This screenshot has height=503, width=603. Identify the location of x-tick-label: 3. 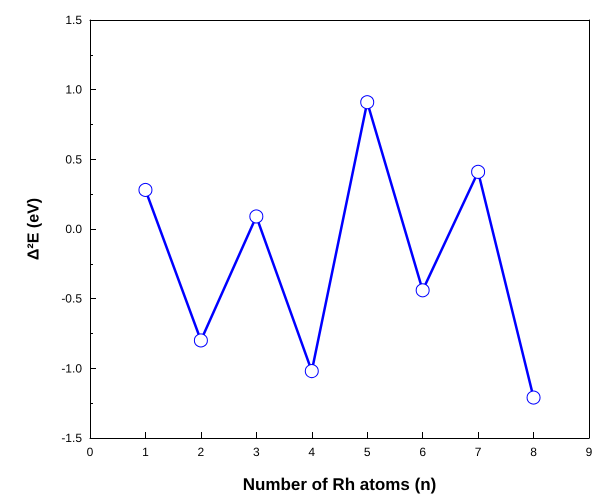
(256, 452).